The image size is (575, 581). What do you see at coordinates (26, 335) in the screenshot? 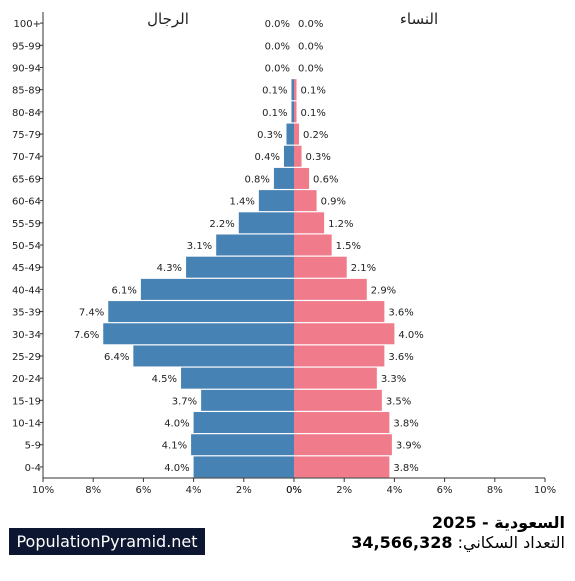
I see `age-label: 30-34` at bounding box center [26, 335].